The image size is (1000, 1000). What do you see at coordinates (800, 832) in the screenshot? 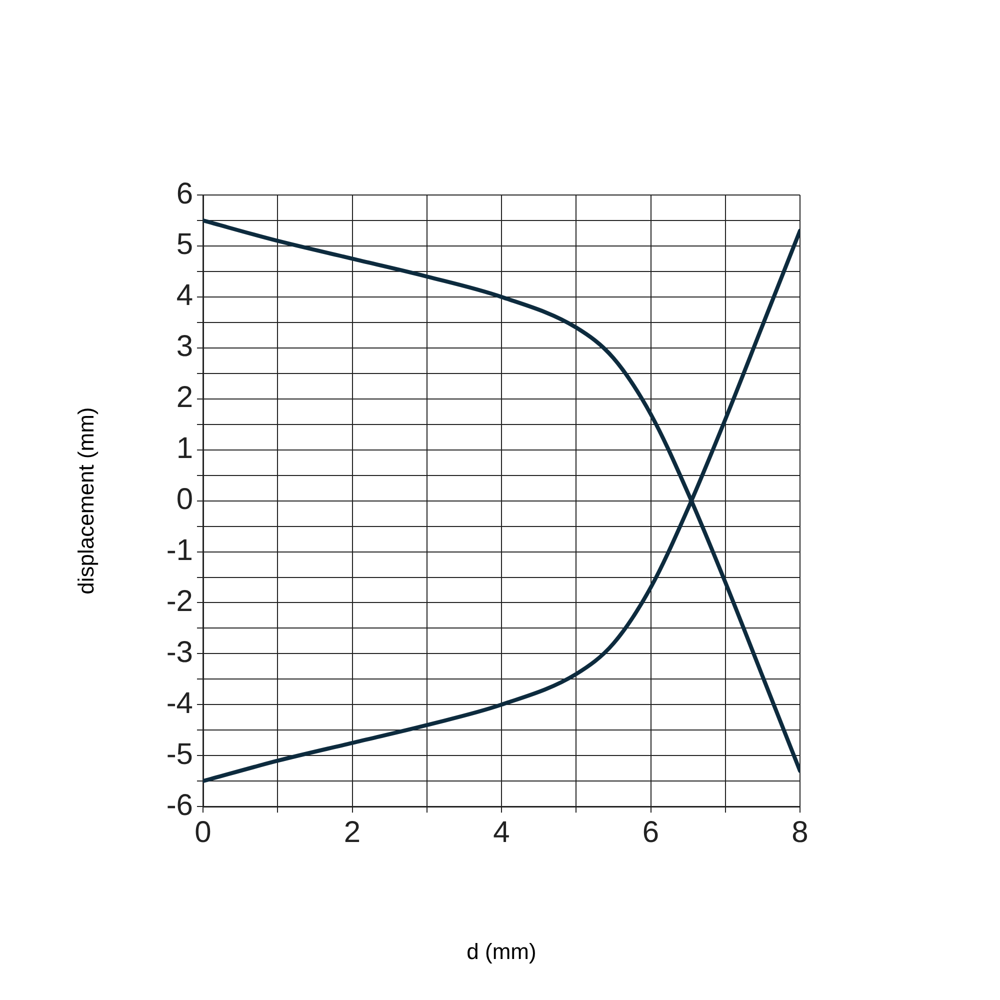
I see `x-tick-label: 8` at bounding box center [800, 832].